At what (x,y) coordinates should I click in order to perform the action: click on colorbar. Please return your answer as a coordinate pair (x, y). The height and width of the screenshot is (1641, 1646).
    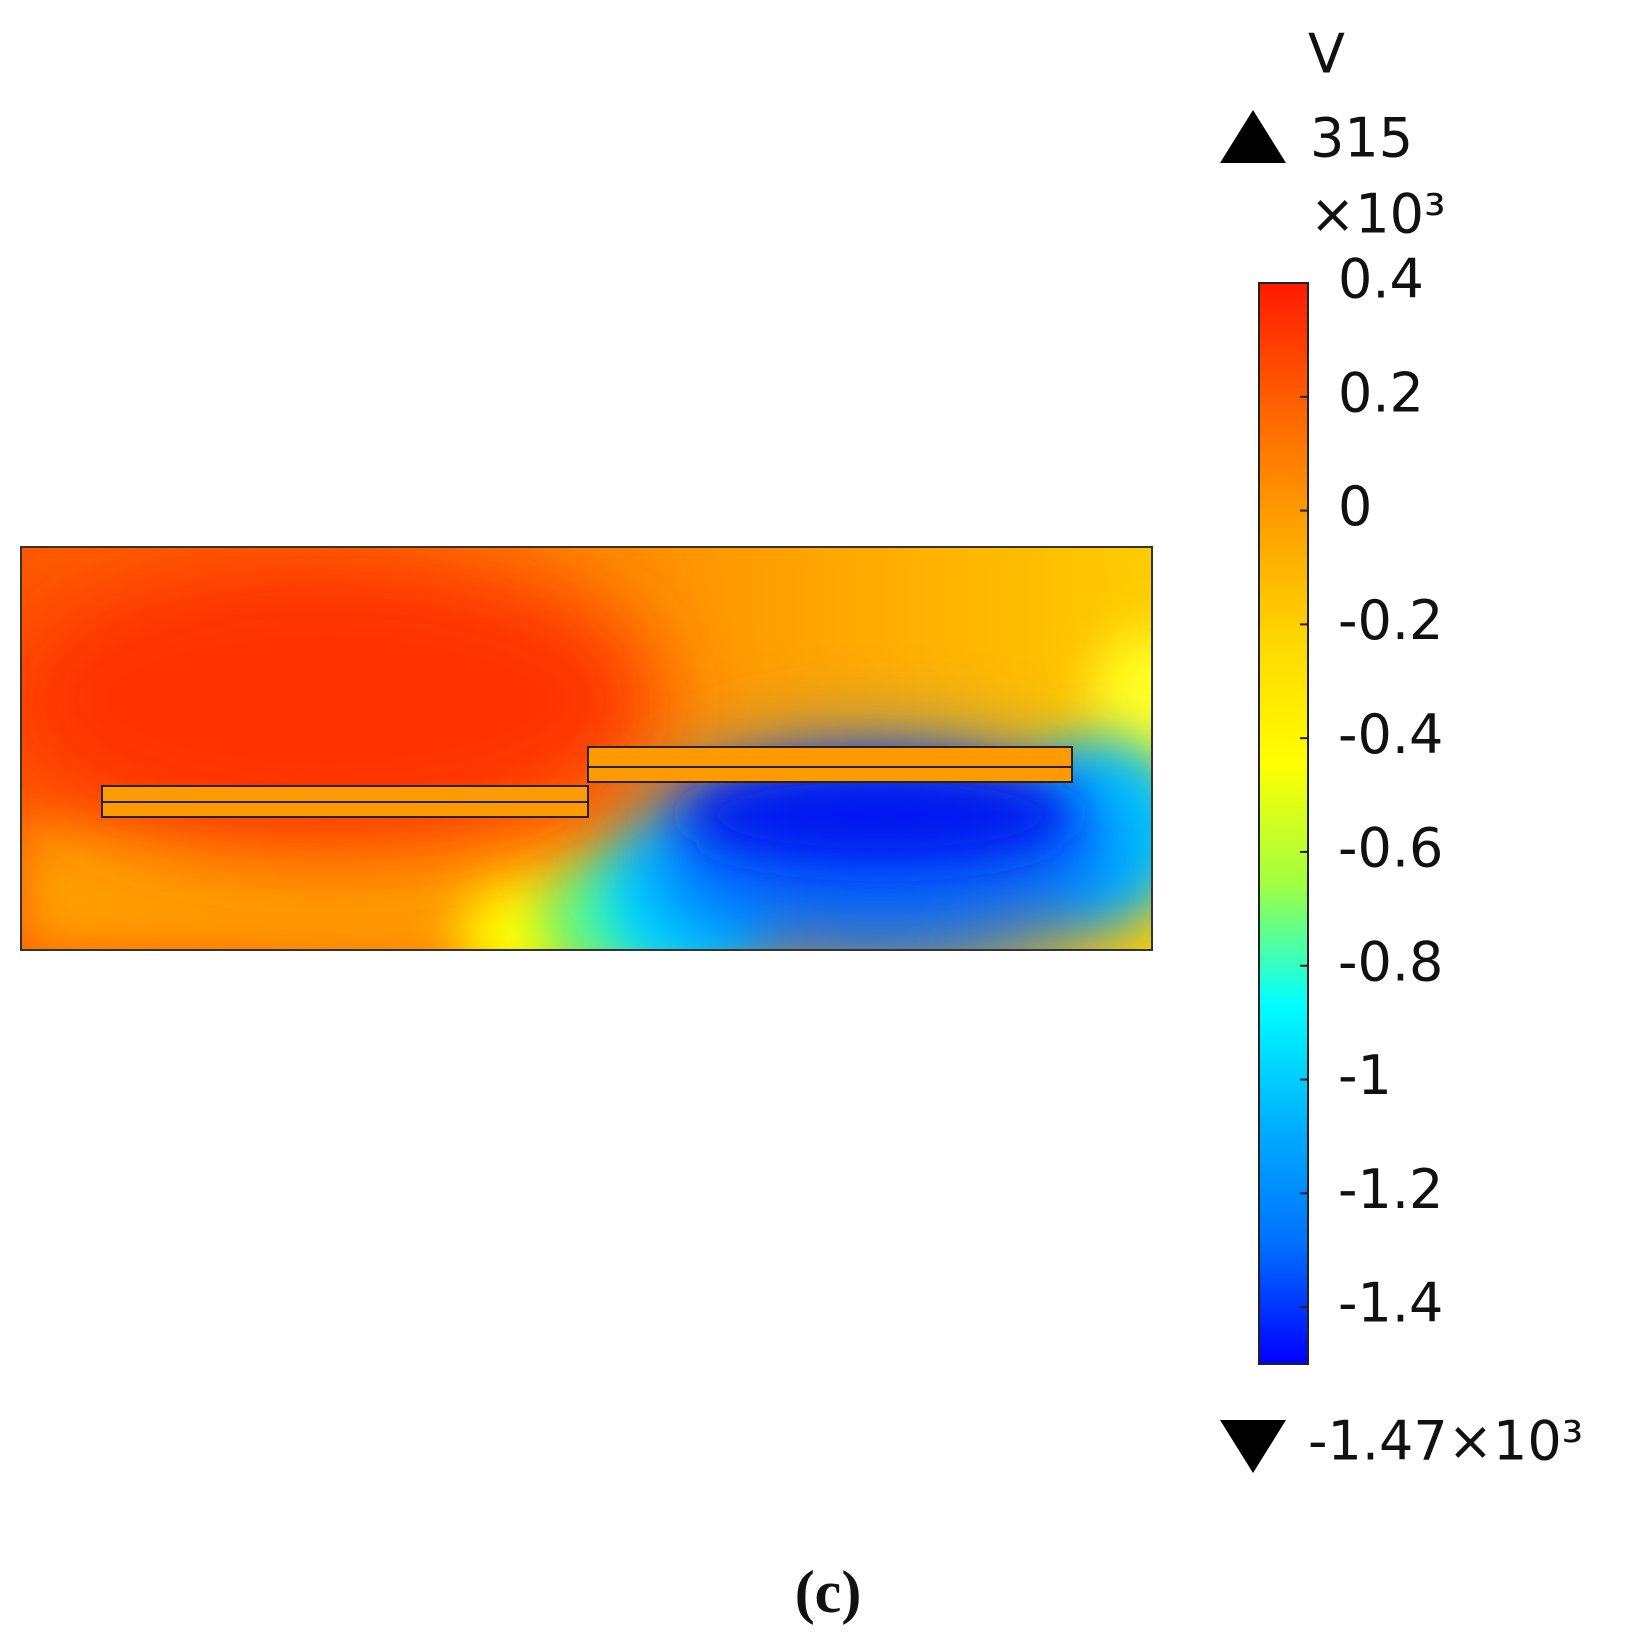
    Looking at the image, I should click on (1283, 823).